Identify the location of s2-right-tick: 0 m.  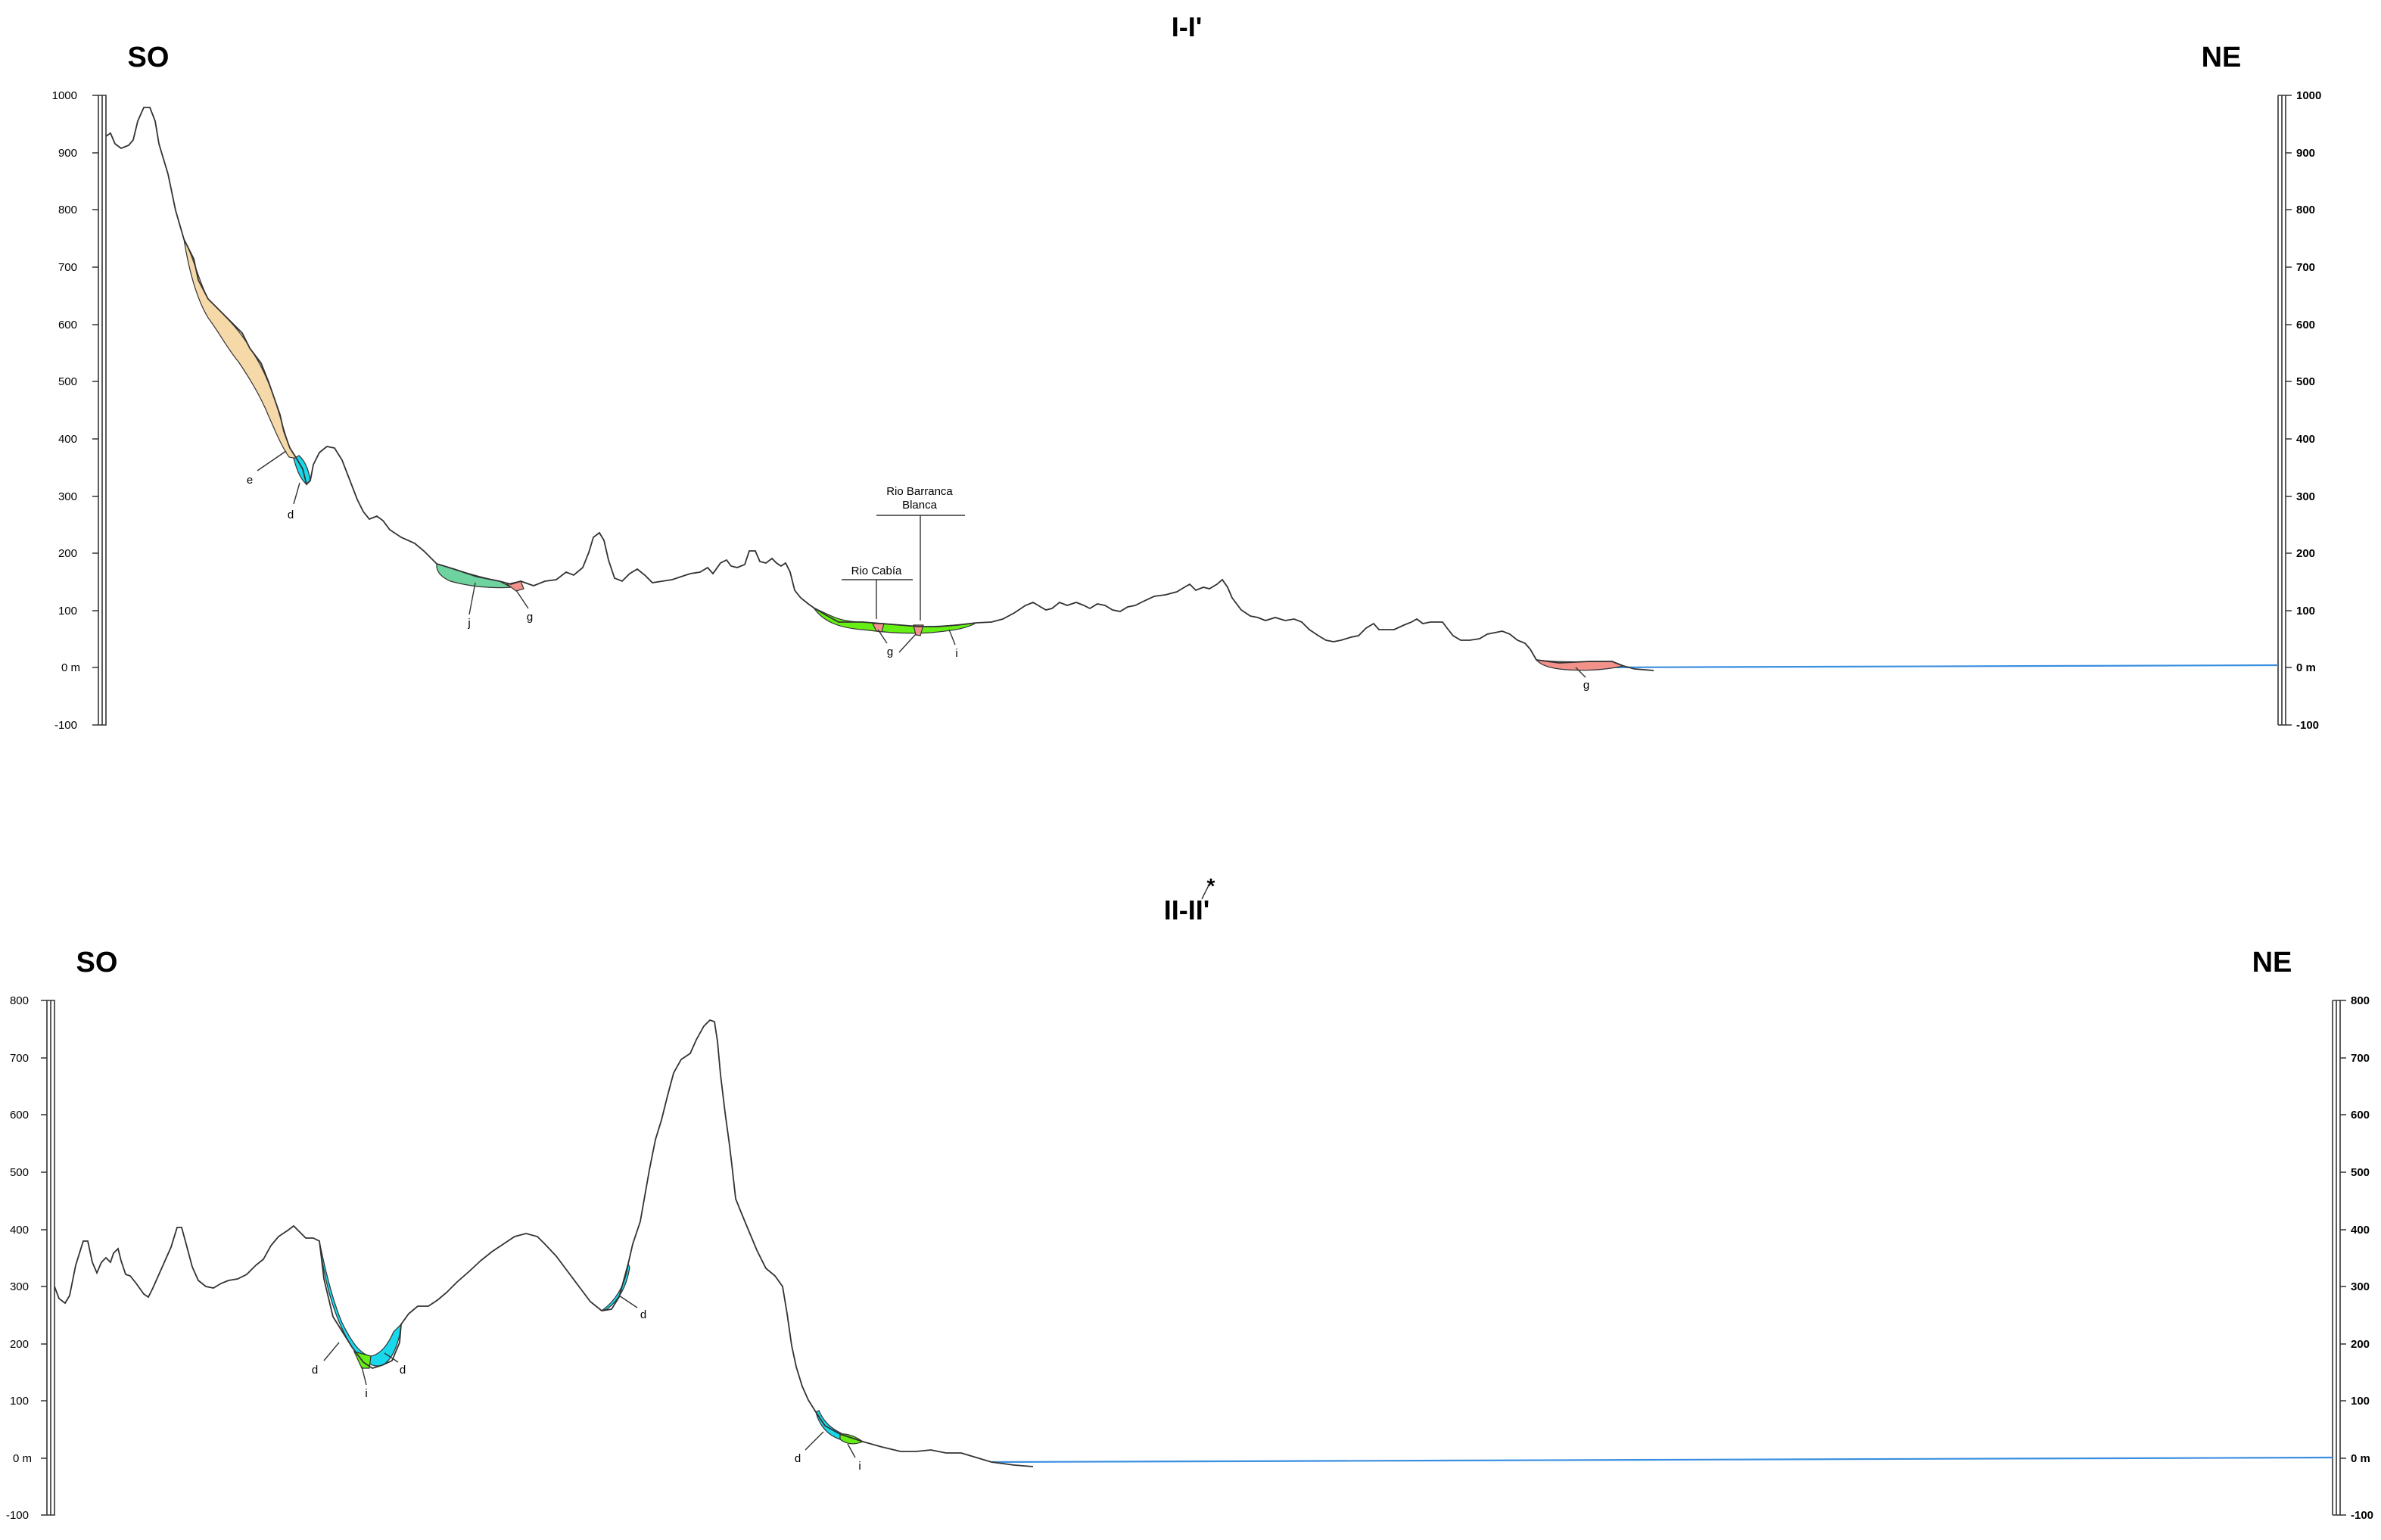
(2360, 1458).